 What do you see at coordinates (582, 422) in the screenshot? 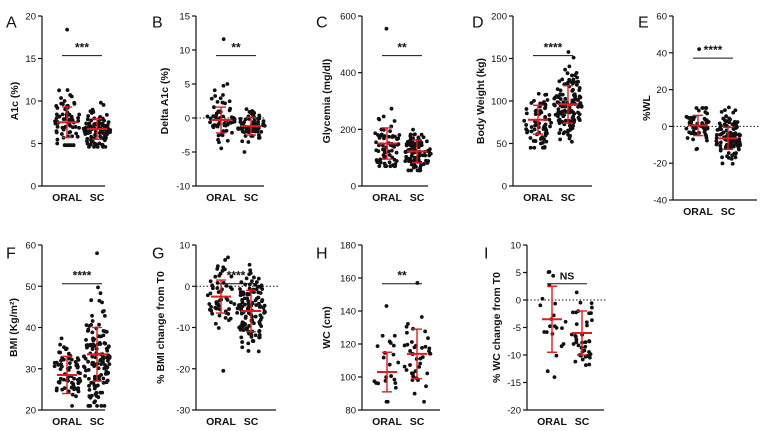
I see `panel-i-category-label: SC` at bounding box center [582, 422].